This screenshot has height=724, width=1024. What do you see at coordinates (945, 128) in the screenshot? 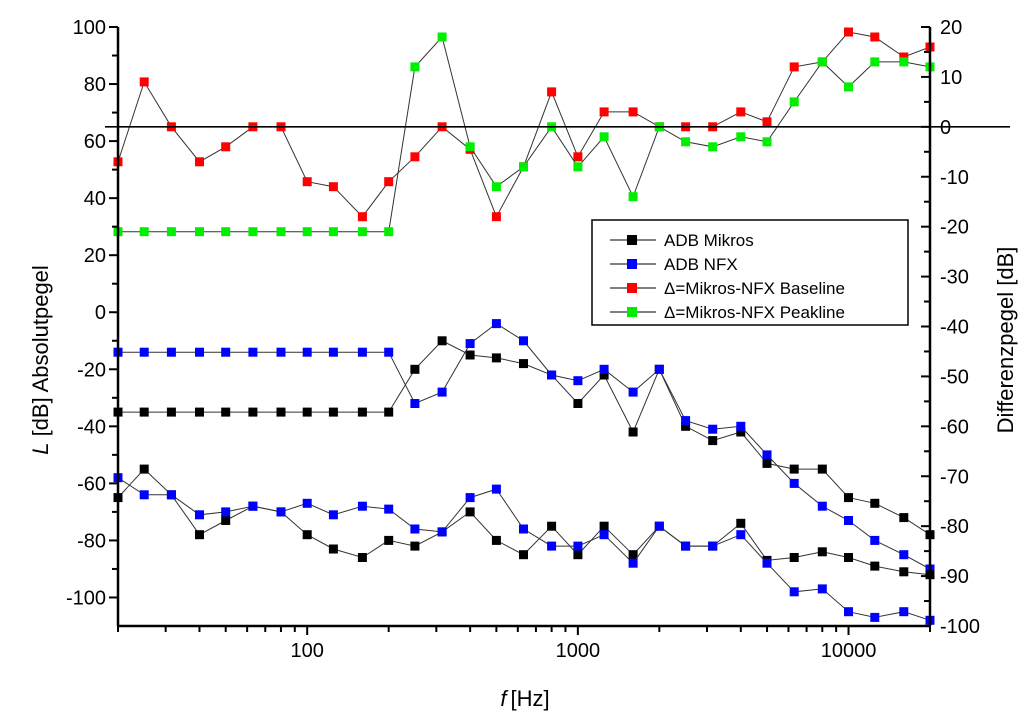
I see `y-right-tick-label: 0` at bounding box center [945, 128].